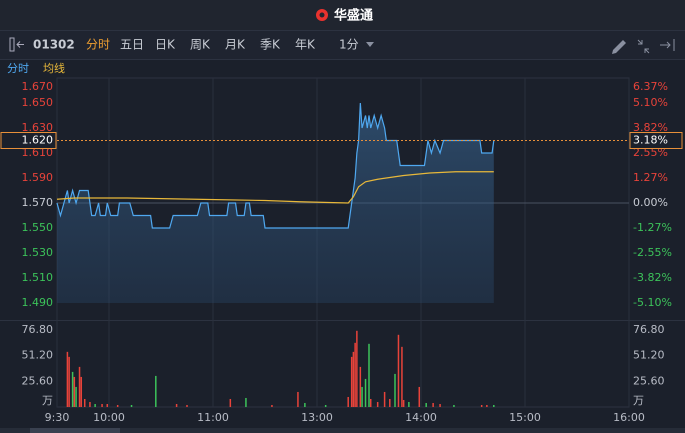 The height and width of the screenshot is (433, 685). What do you see at coordinates (349, 45) in the screenshot?
I see `interval-select: 1分` at bounding box center [349, 45].